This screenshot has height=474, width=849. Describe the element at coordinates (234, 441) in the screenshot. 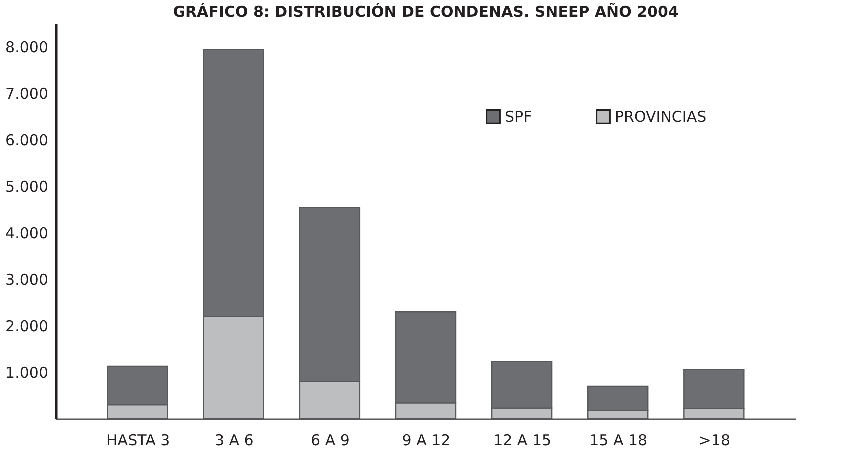

I see `x-tick-label: 3 A 6` at that location.